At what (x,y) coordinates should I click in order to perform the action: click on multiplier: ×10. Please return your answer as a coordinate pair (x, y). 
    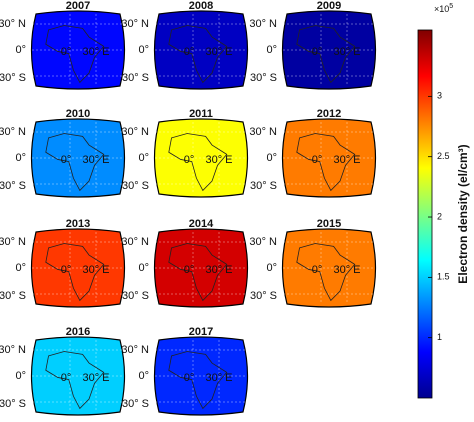
    Looking at the image, I should click on (441, 9).